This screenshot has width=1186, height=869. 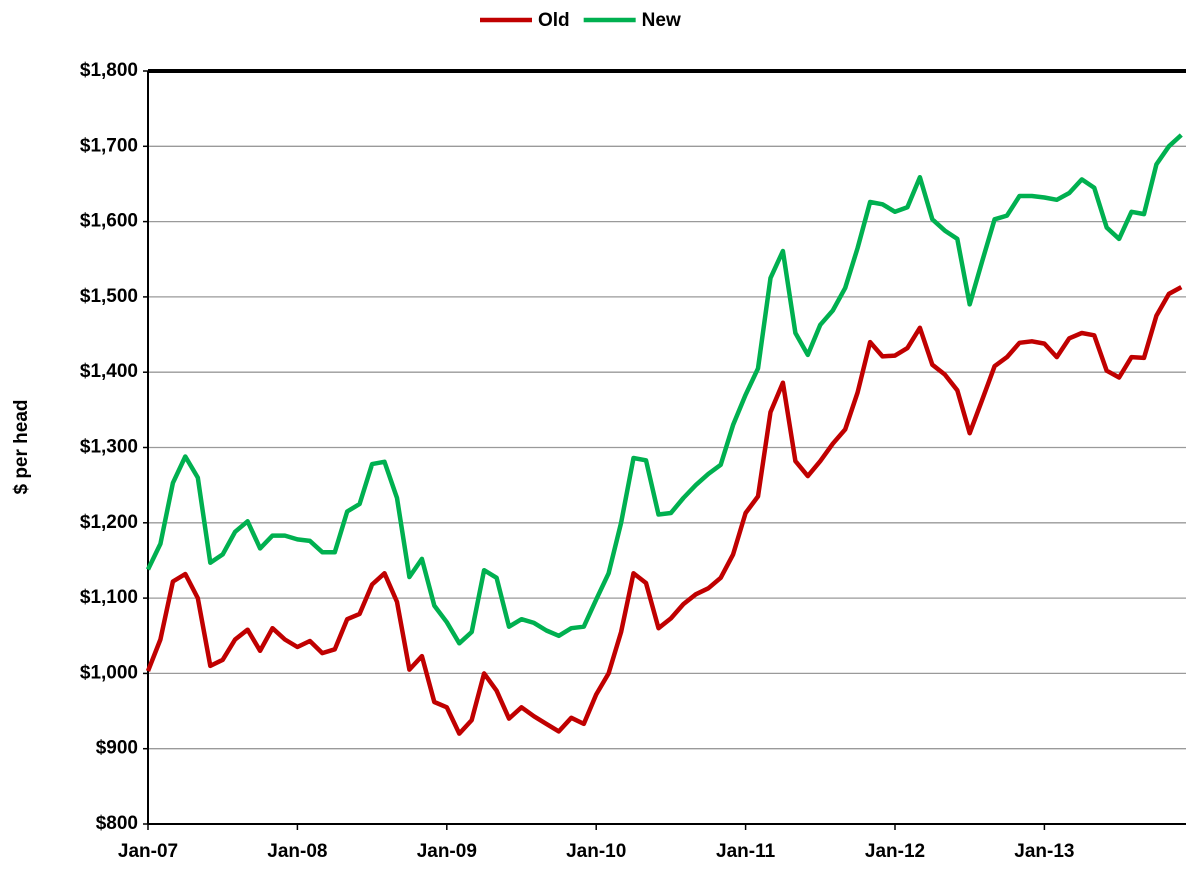 I want to click on y-tick-label: $1,100, so click(x=109, y=597).